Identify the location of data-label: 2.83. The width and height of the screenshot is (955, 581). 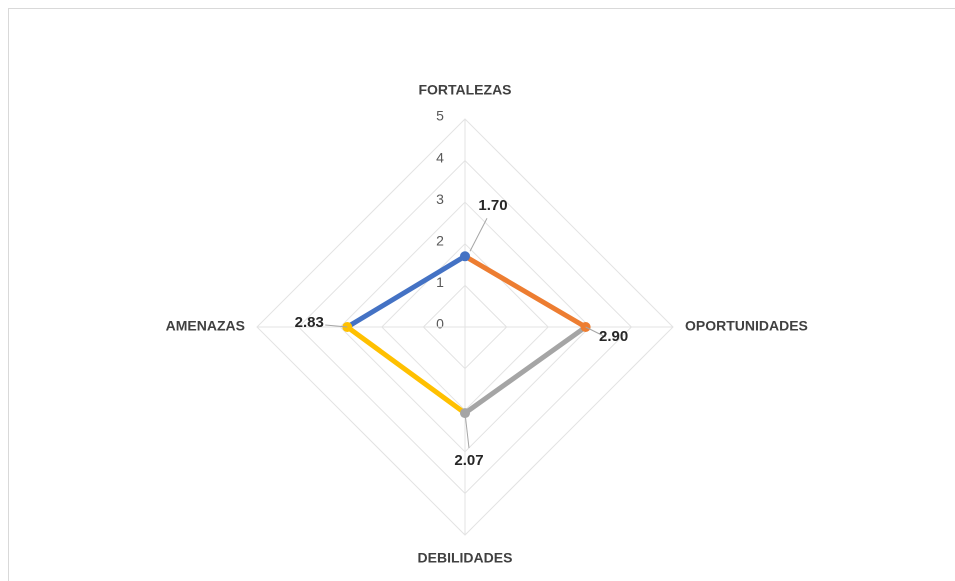
(309, 322).